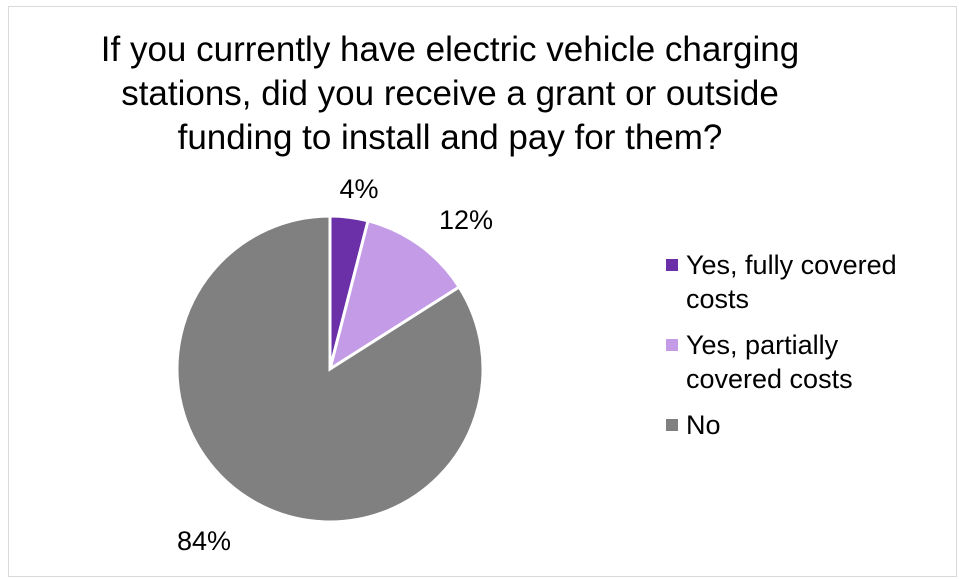  I want to click on legend-label-fully-covered-line-1: Yes, fully covered, so click(791, 265).